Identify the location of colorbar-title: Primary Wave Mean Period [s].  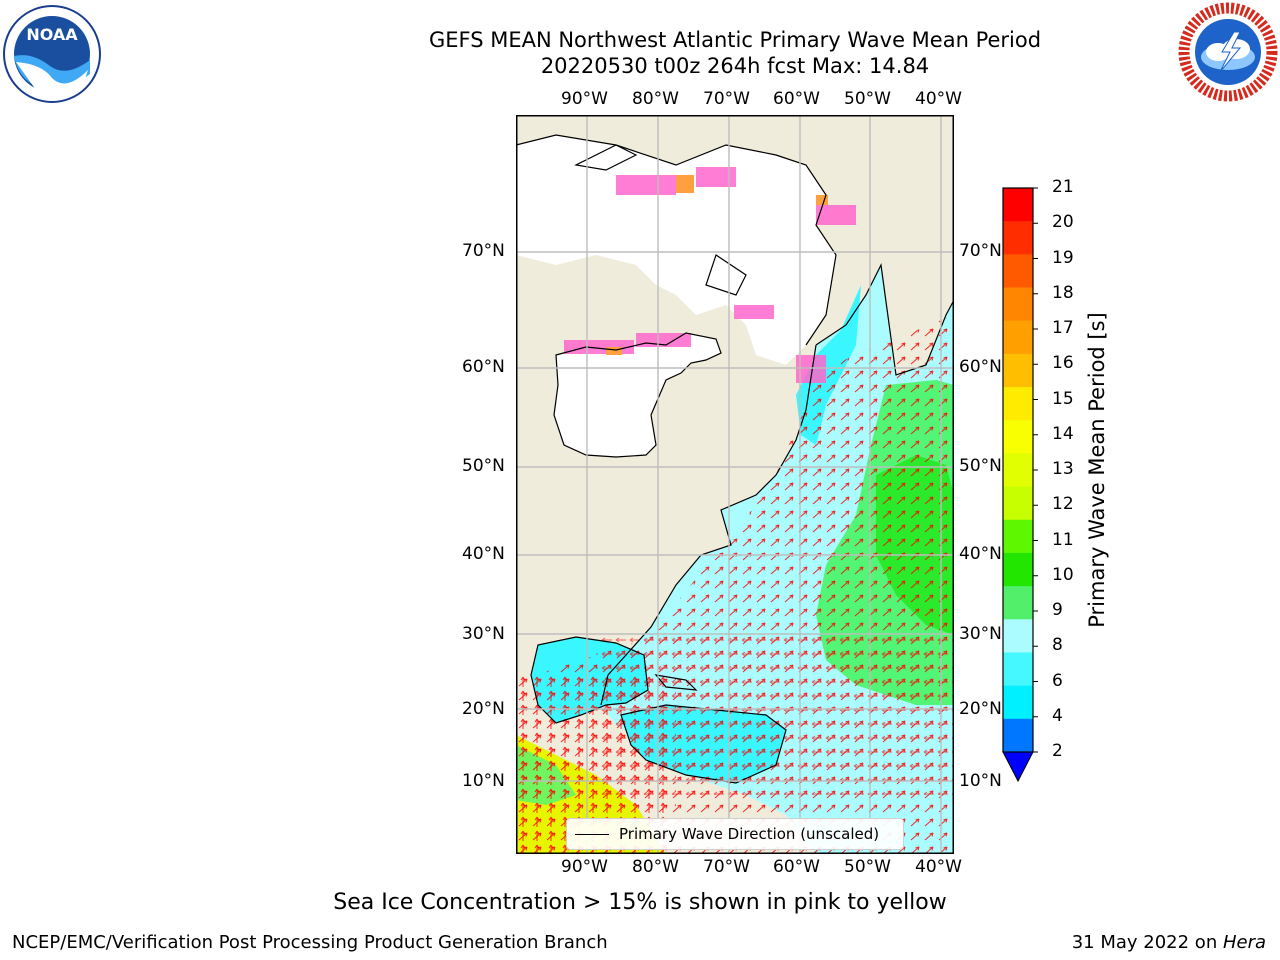
(1097, 470).